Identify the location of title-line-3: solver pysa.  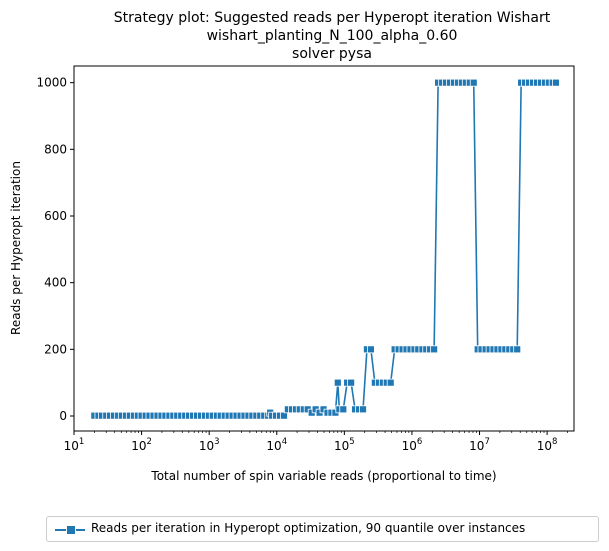
(332, 54).